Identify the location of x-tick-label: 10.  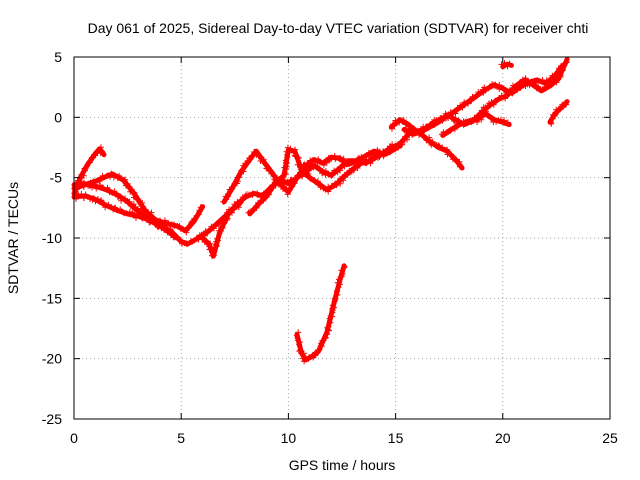
(289, 438).